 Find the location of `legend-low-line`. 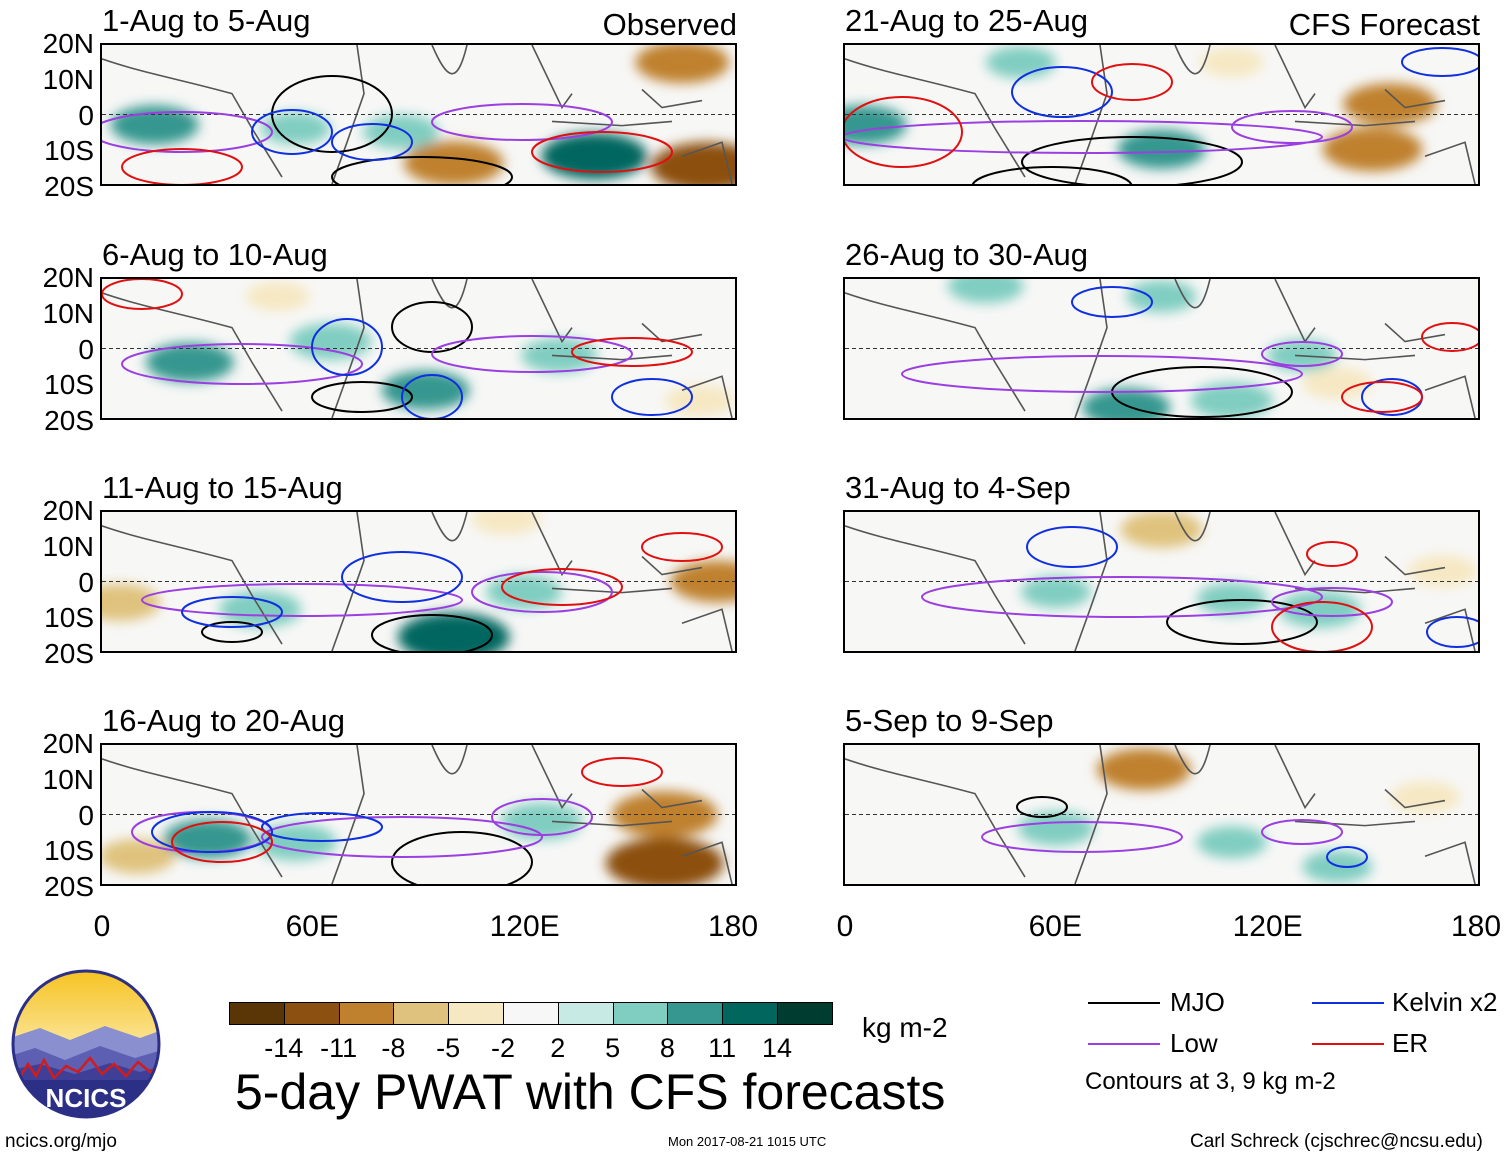

legend-low-line is located at coordinates (1124, 1044).